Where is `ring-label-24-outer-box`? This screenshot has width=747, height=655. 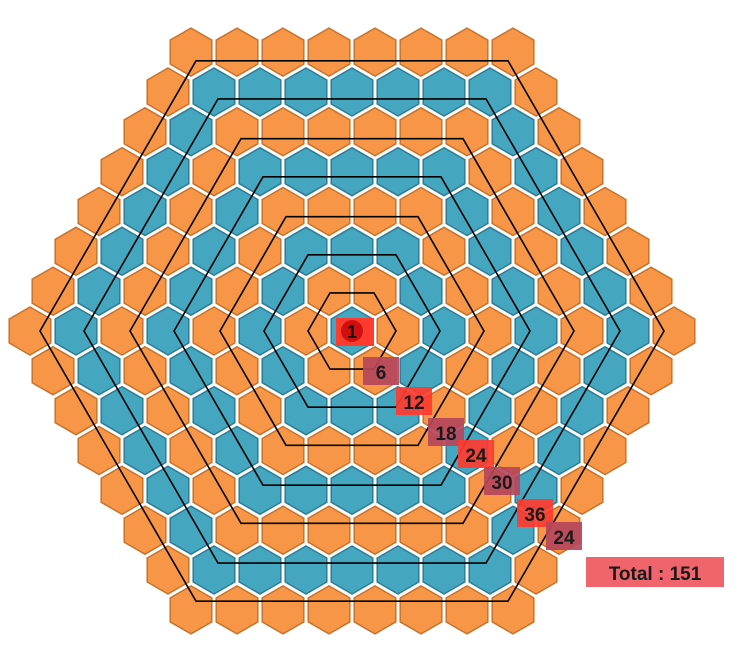 ring-label-24-outer-box is located at coordinates (564, 536).